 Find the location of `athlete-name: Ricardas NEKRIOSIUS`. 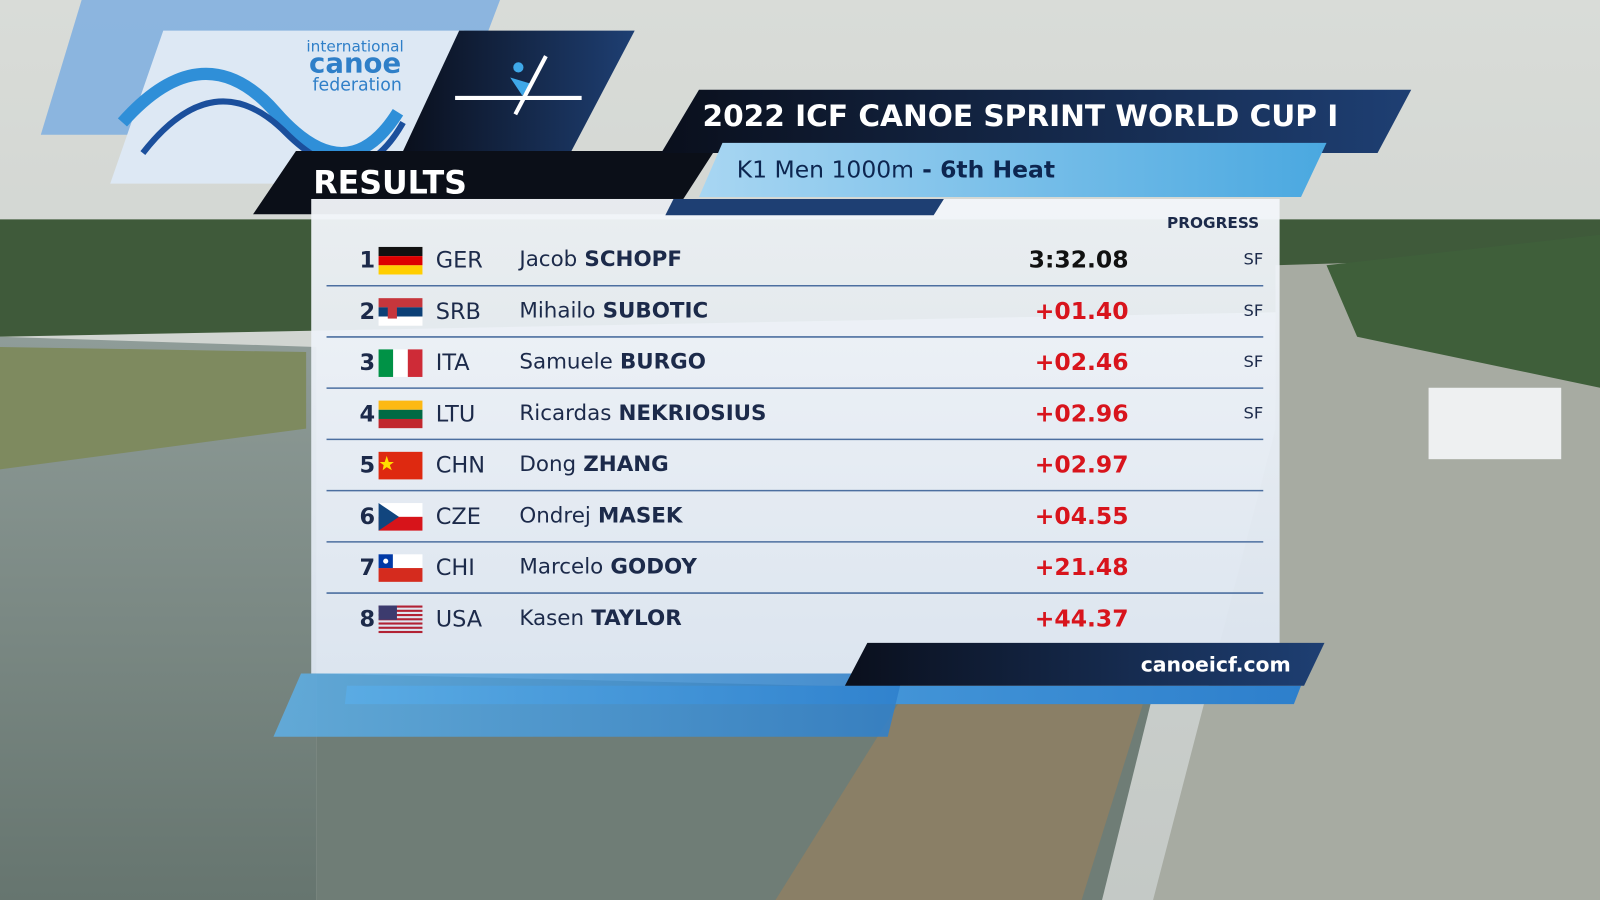

athlete-name: Ricardas NEKRIOSIUS is located at coordinates (642, 413).